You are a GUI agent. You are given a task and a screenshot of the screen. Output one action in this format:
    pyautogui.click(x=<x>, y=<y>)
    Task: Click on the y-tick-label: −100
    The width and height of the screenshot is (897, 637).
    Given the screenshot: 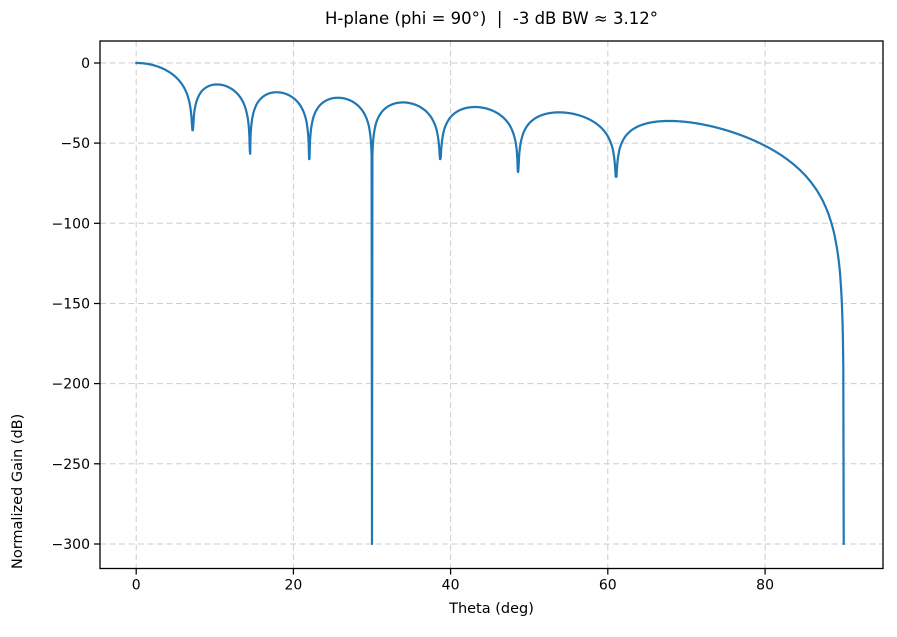 What is the action you would take?
    pyautogui.click(x=71, y=224)
    